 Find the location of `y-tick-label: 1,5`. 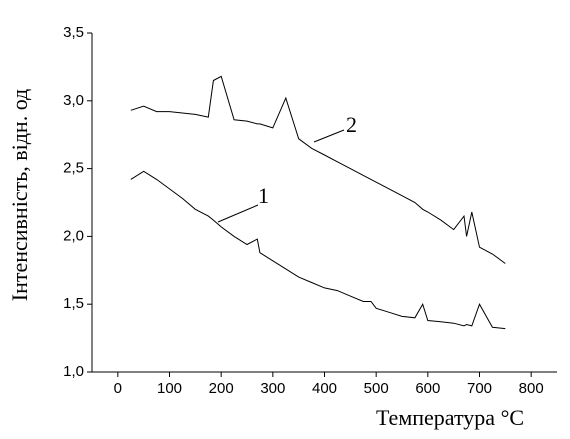

y-tick-label: 1,5 is located at coordinates (73, 303).